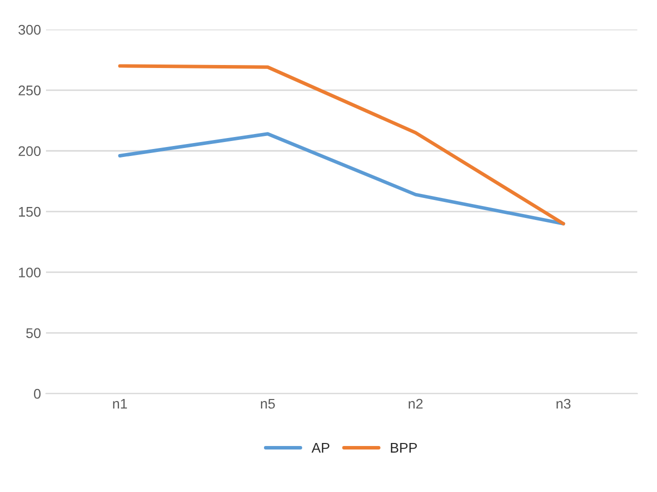 The height and width of the screenshot is (492, 657). I want to click on y-tick-label: 250, so click(29, 91).